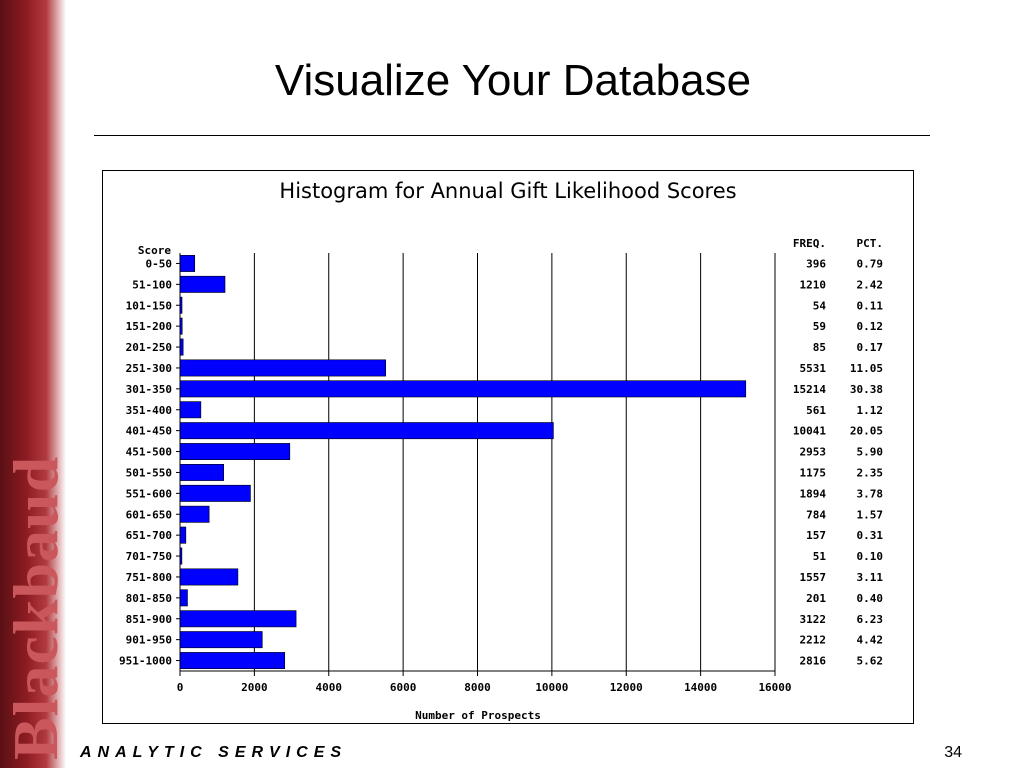 The width and height of the screenshot is (1024, 768). Describe the element at coordinates (813, 368) in the screenshot. I see `freq-value: 5531` at that location.